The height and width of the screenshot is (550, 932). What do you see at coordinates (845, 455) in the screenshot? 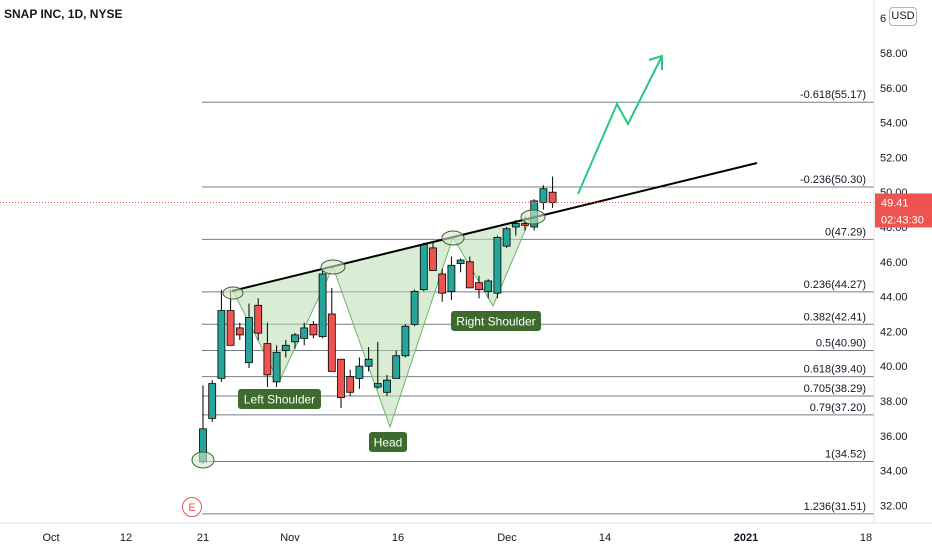
I see `fib-level-label: 1(34.52)` at bounding box center [845, 455].